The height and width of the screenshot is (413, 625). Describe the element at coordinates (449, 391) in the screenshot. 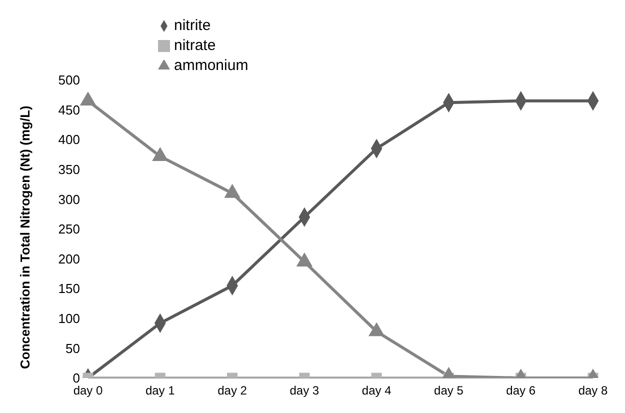

I see `x-tick-label: day 5` at that location.